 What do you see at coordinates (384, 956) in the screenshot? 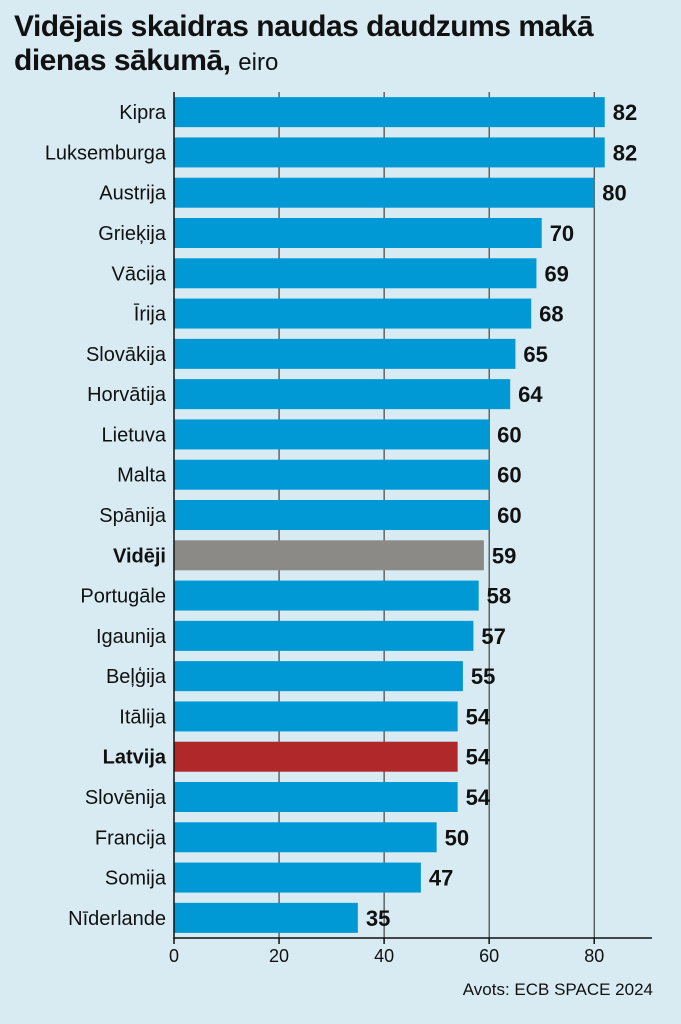
I see `x-tick-label: 40` at bounding box center [384, 956].